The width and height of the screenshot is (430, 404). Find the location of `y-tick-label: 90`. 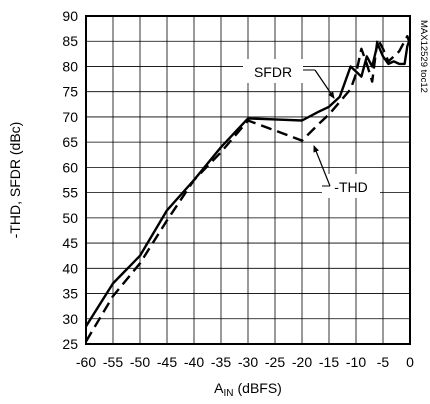

y-tick-label: 90 is located at coordinates (70, 16).